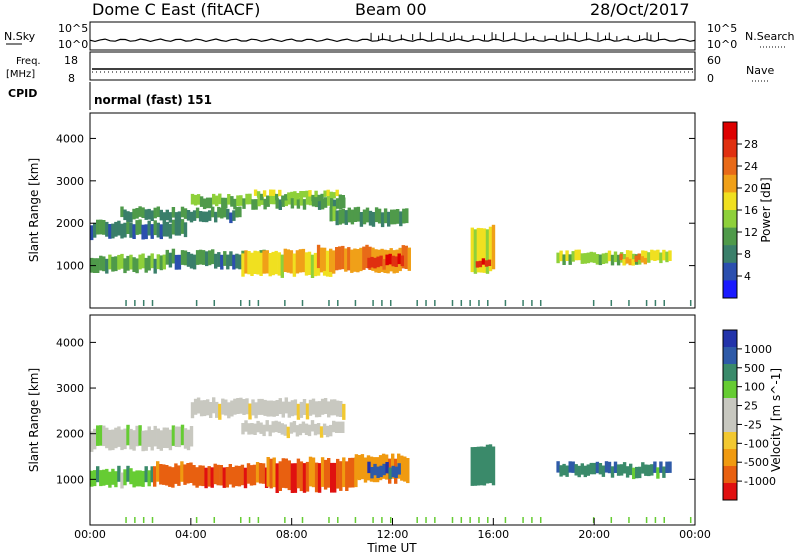  Describe the element at coordinates (753, 424) in the screenshot. I see `colorbar-tick-label: -25` at that location.